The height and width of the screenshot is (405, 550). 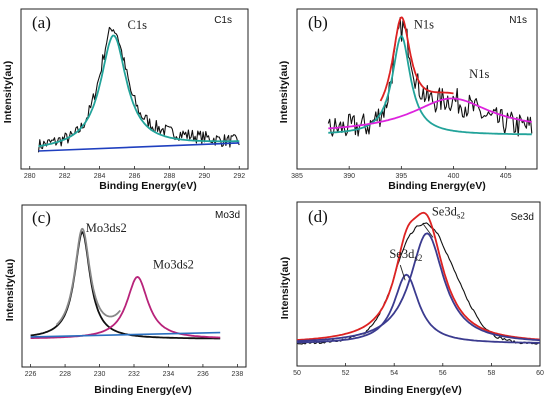 I want to click on panel-d-xlabel: Binding Energy(eV), so click(x=412, y=390).